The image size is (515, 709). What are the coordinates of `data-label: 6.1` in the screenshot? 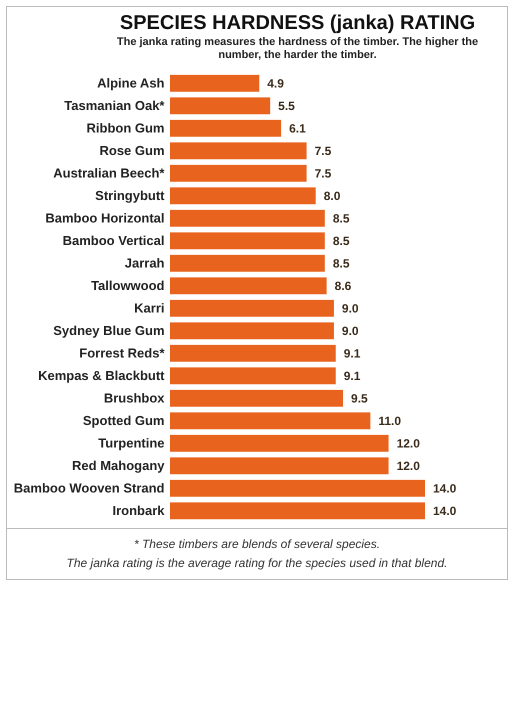 It's located at (297, 128).